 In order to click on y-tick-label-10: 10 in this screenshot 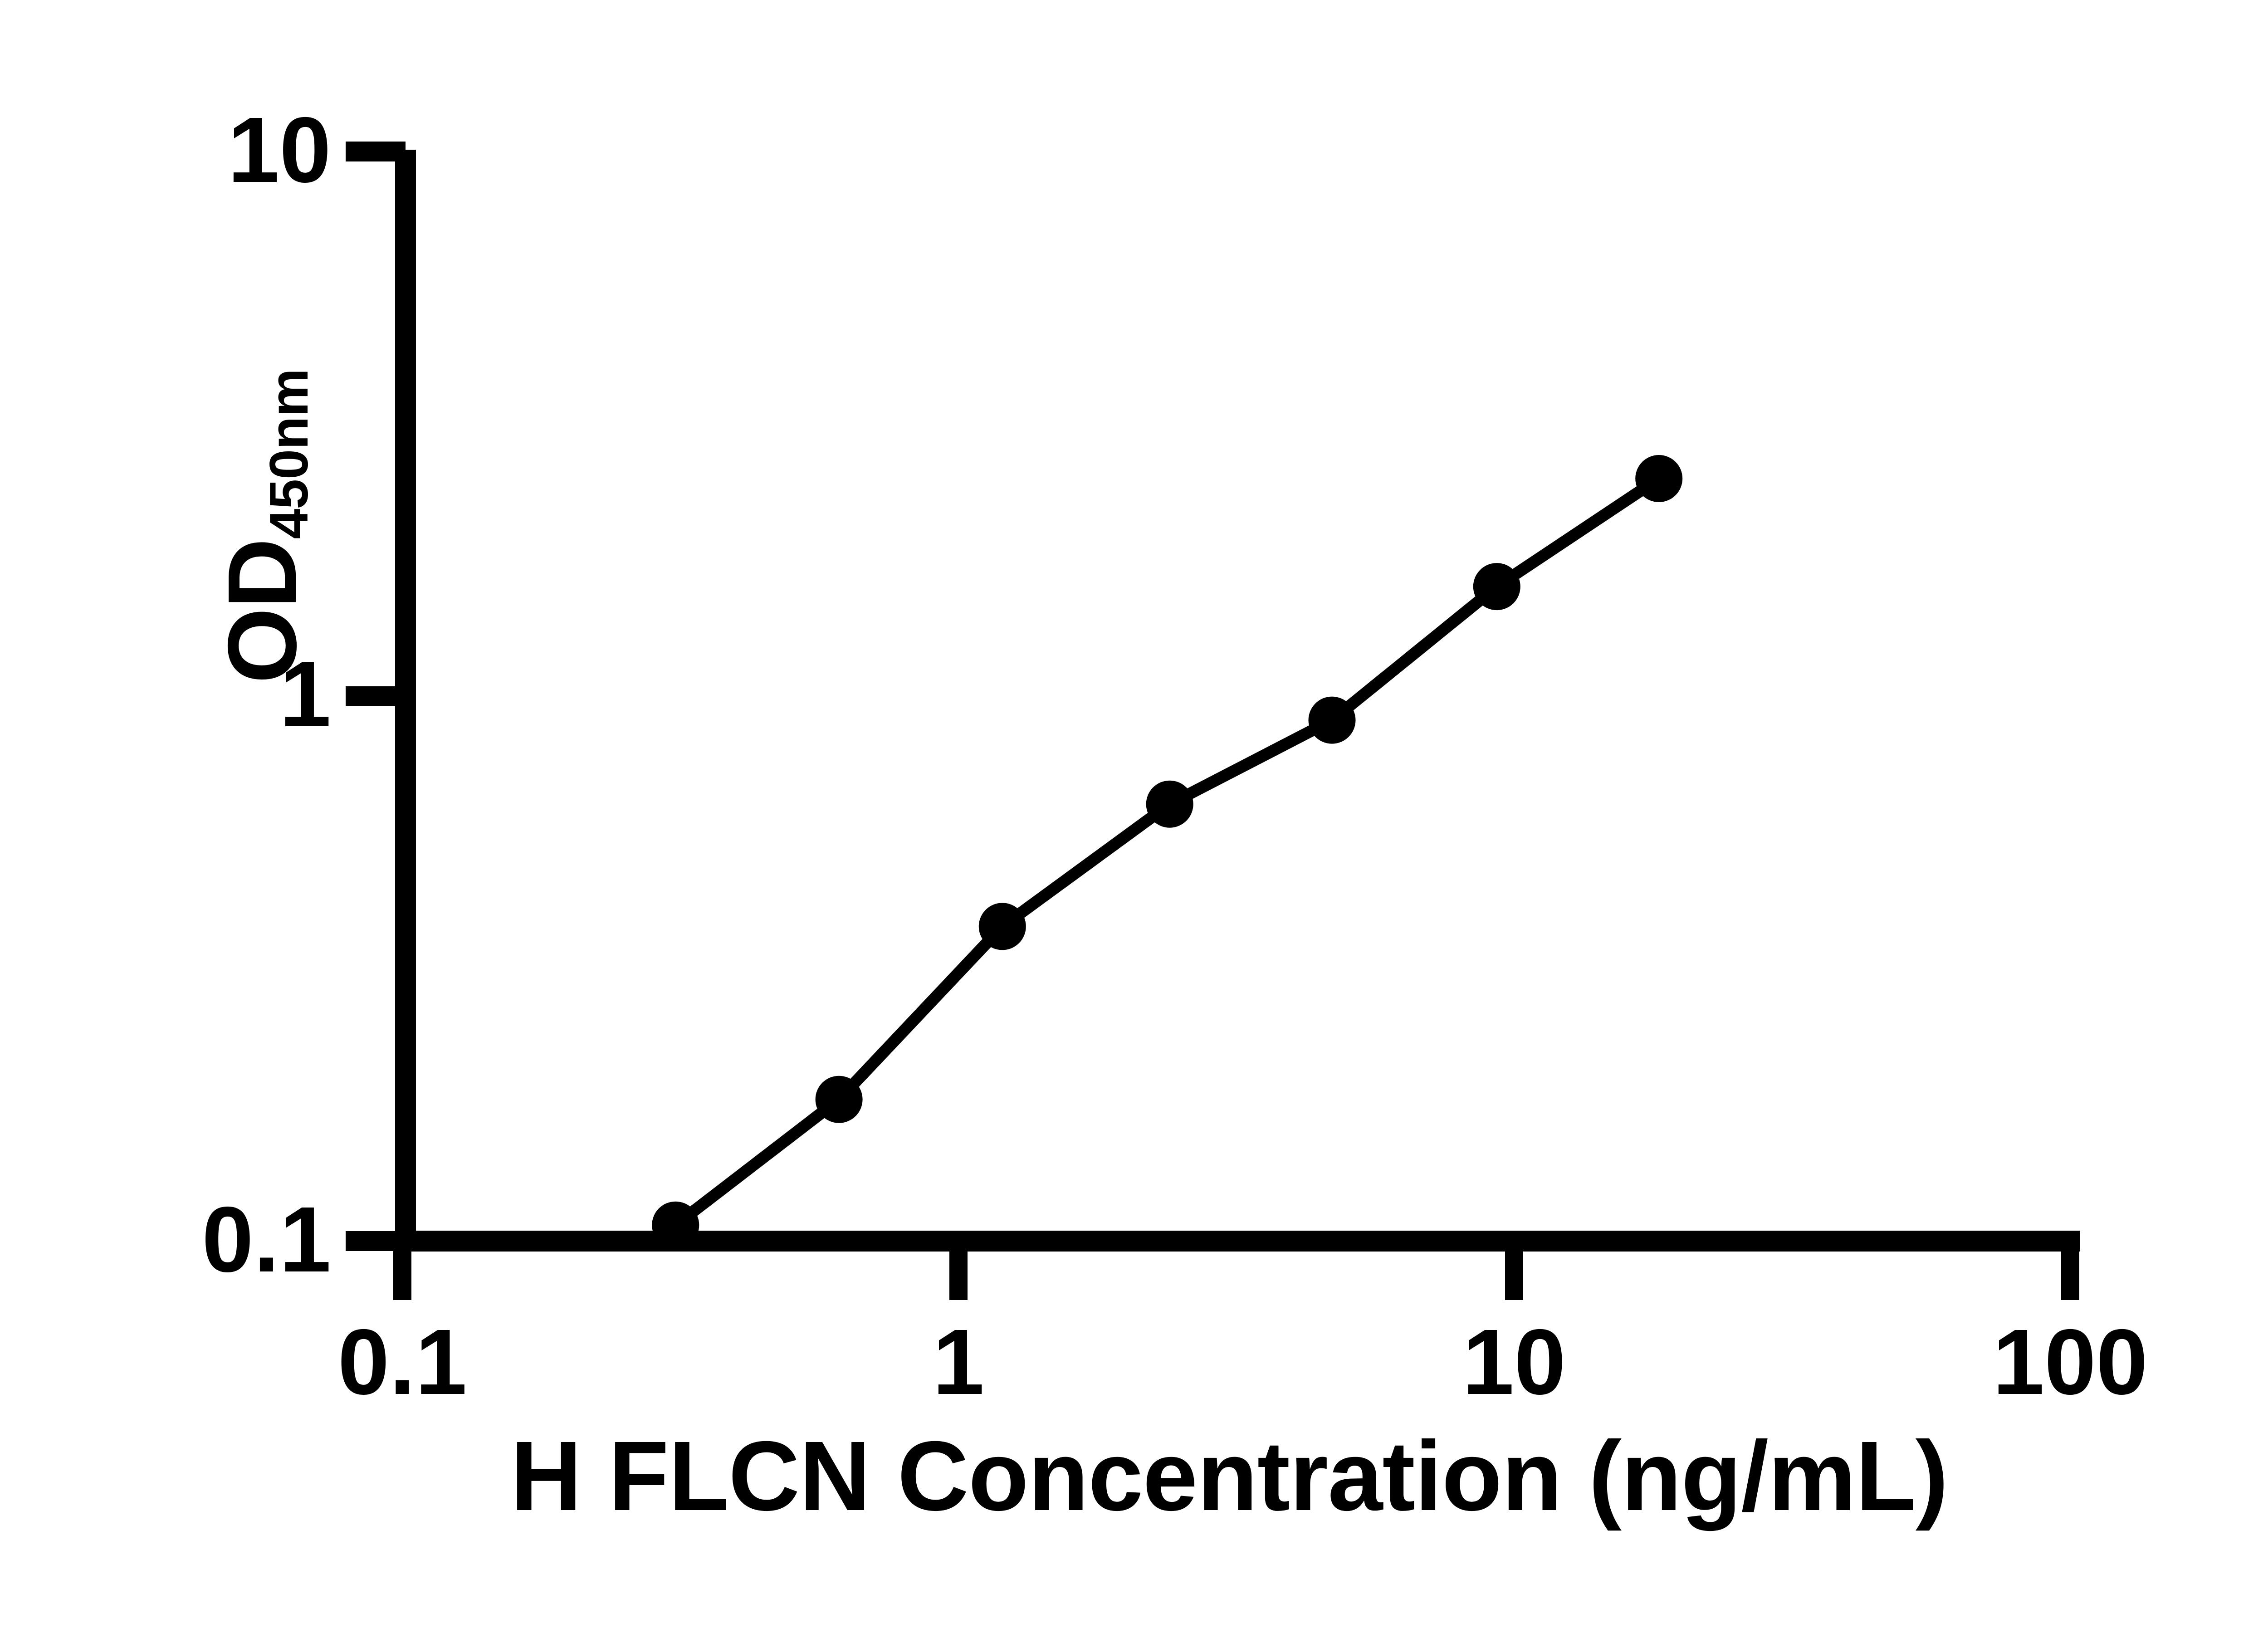, I will do `click(279, 150)`.